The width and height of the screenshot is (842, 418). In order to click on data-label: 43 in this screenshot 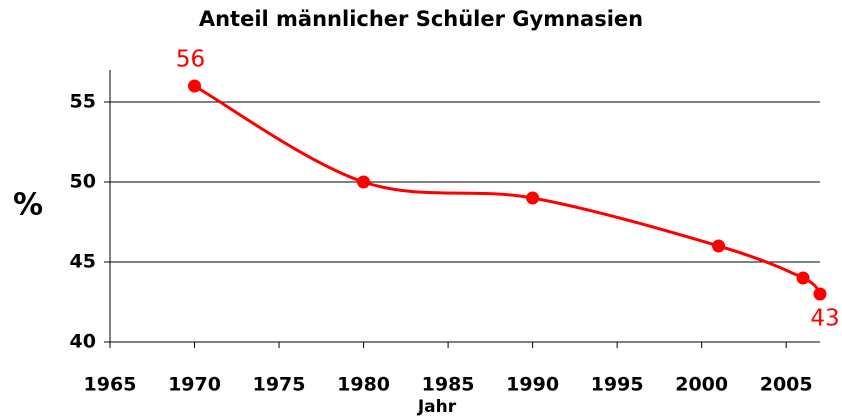, I will do `click(824, 319)`.